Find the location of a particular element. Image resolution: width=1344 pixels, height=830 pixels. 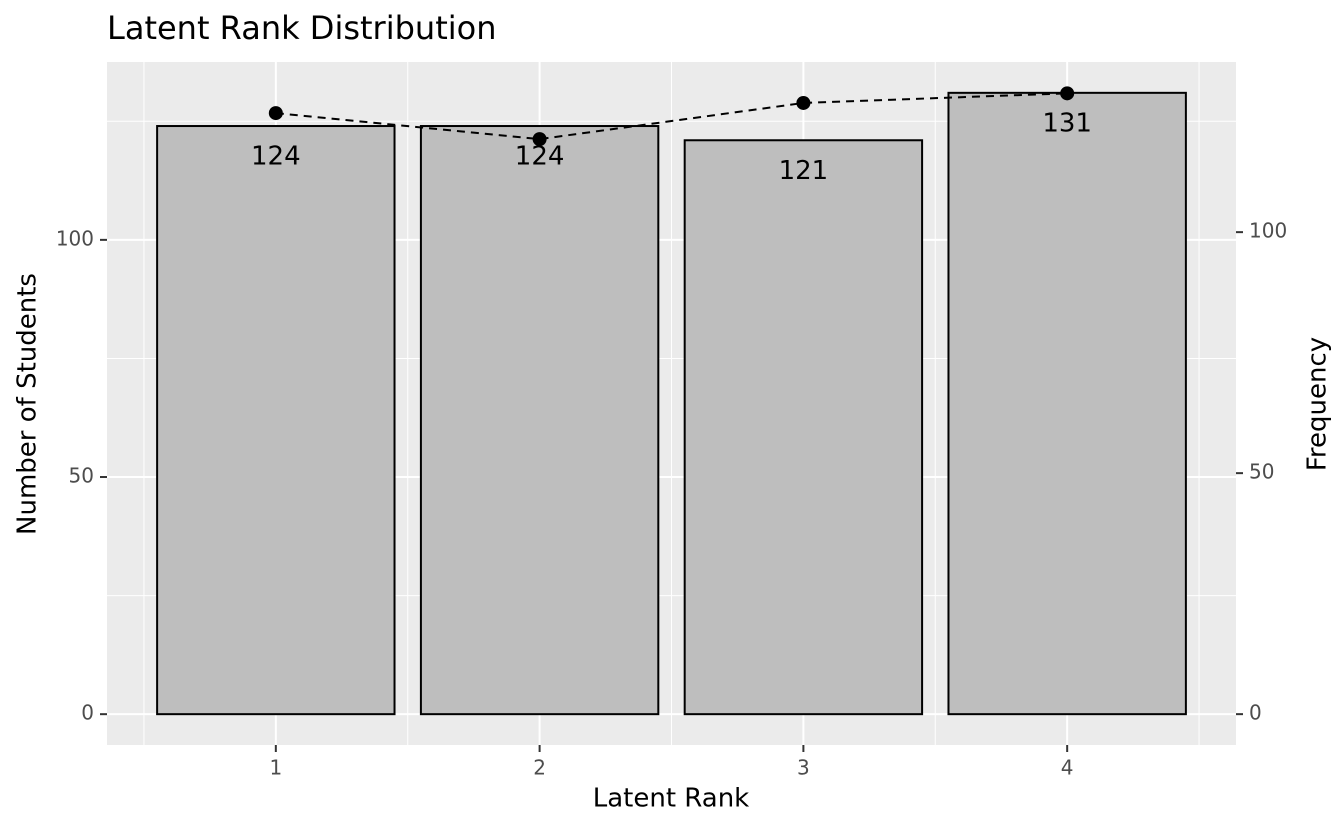

y-axis-title: Number of Students is located at coordinates (28, 404).